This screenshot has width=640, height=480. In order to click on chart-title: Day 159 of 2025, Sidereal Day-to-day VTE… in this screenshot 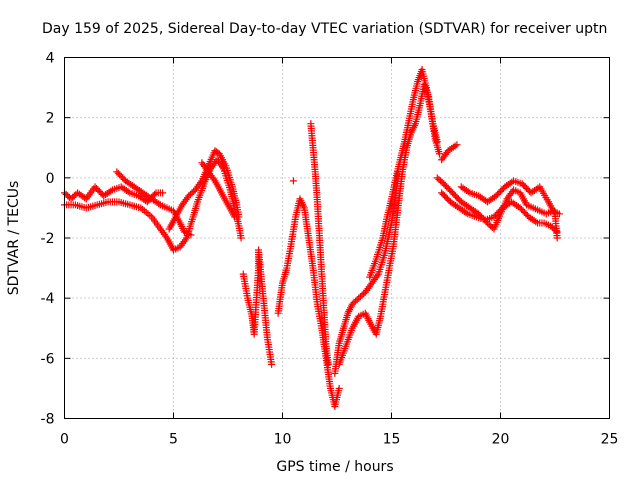, I will do `click(324, 29)`.